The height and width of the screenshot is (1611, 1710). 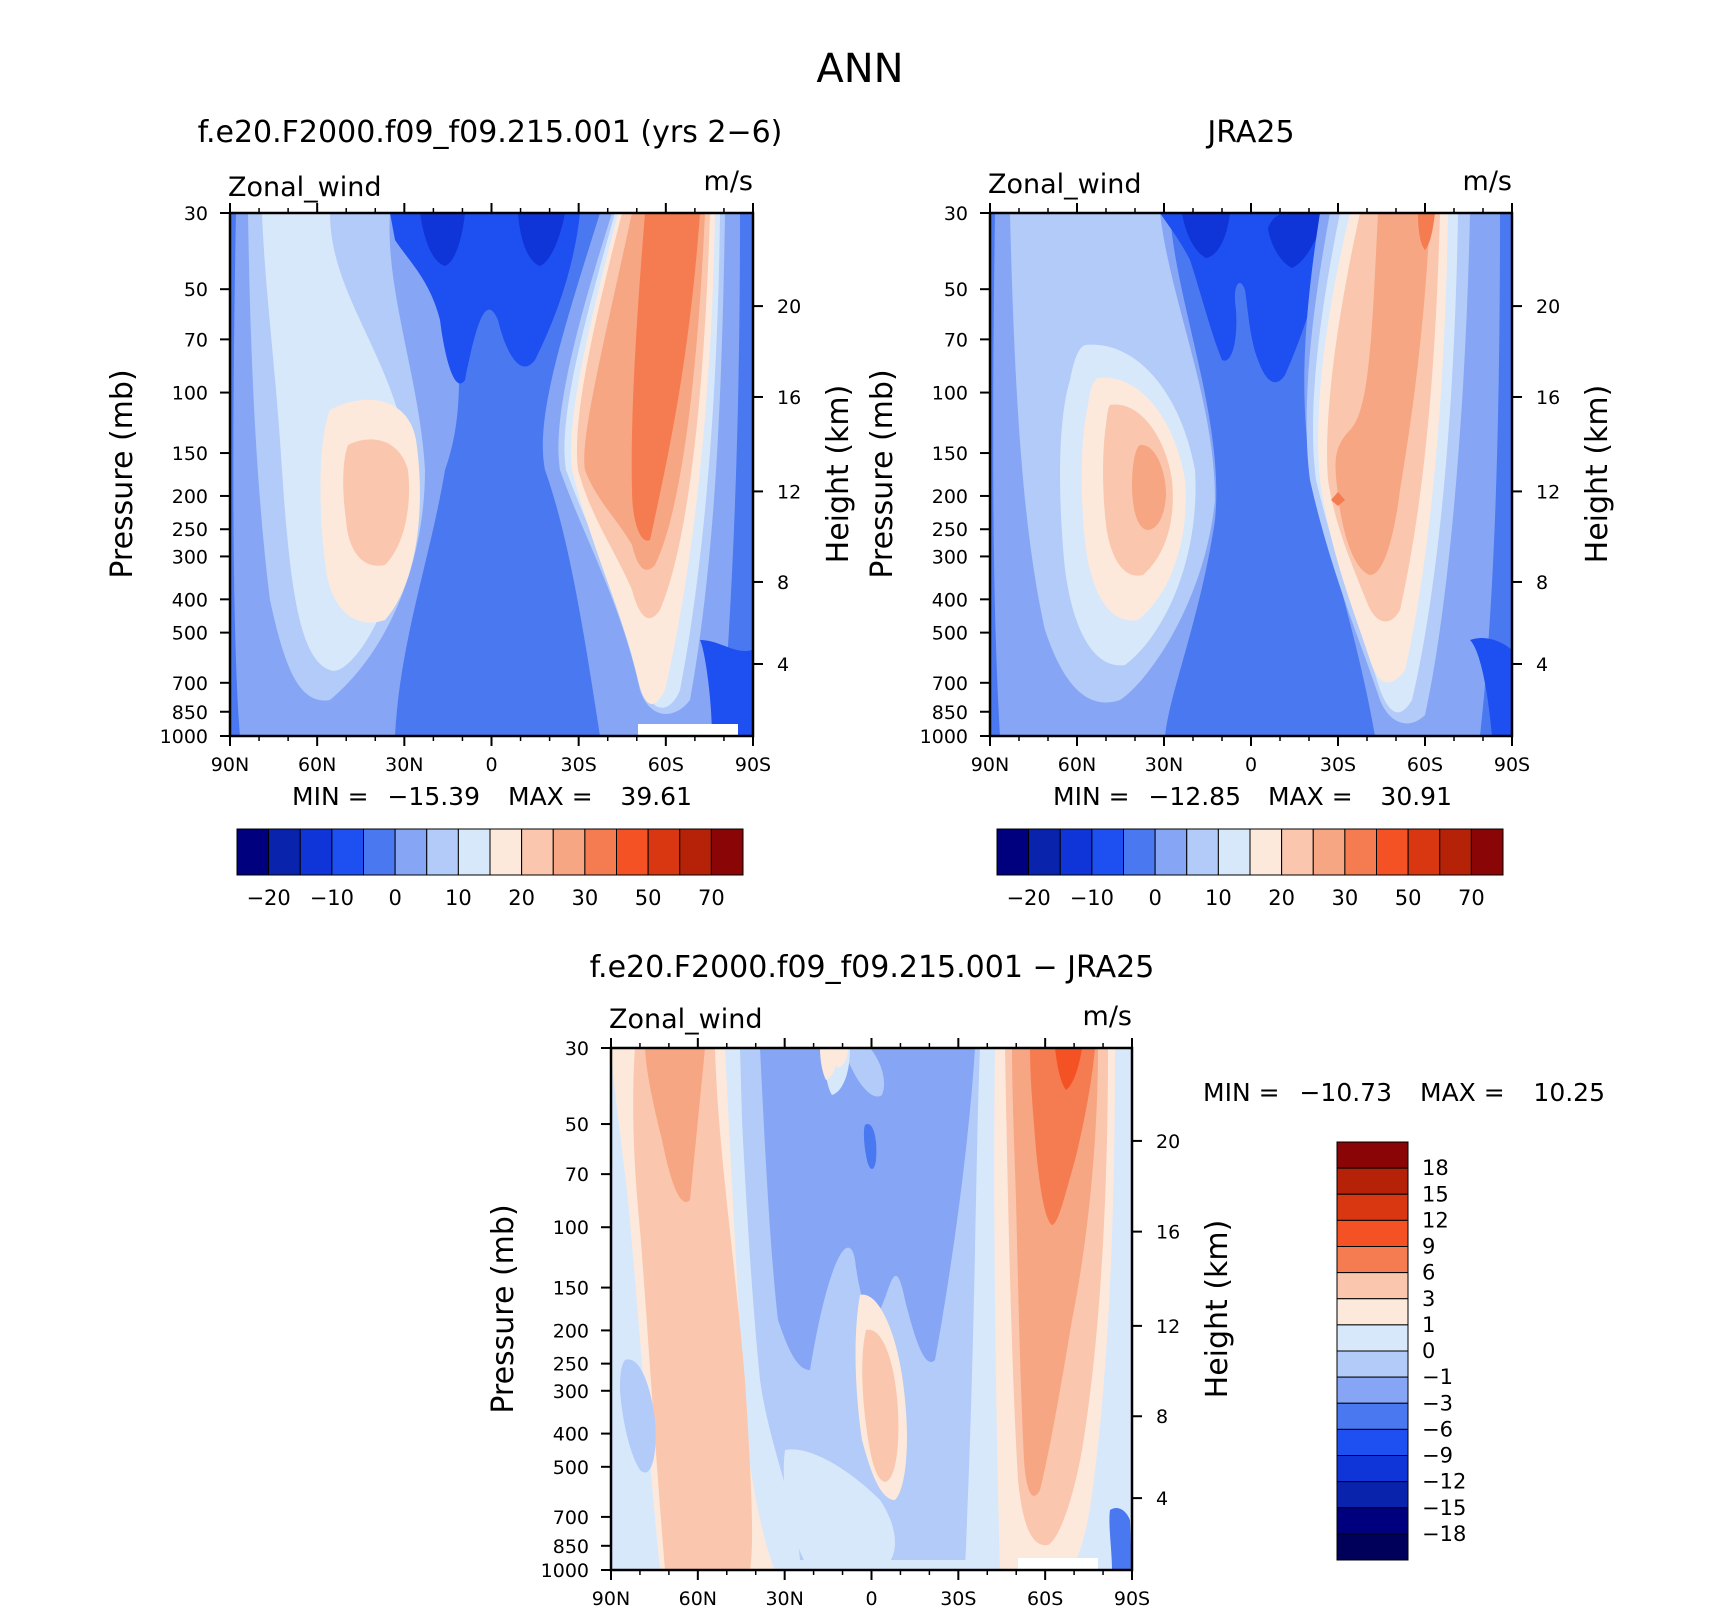 I want to click on y-tick-label: 500, so click(x=950, y=634).